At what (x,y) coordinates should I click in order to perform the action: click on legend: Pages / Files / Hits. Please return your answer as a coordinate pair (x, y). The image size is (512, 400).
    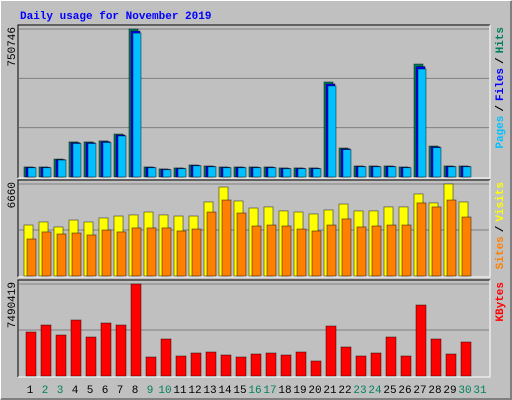
    Looking at the image, I should click on (501, 88).